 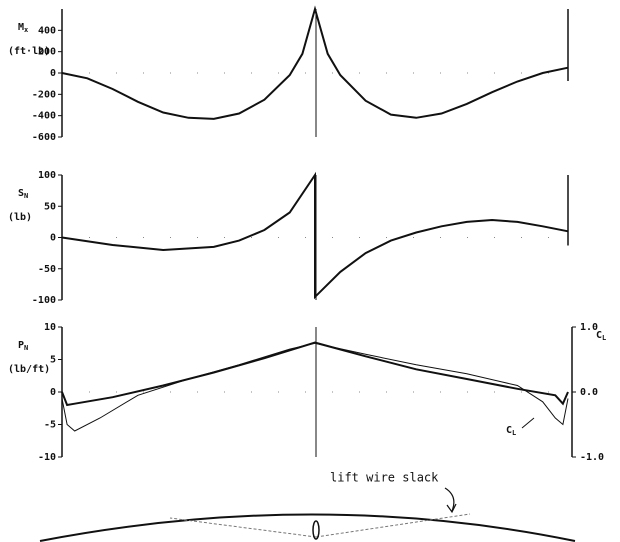 I want to click on y-tick-label: 400, so click(x=47, y=30).